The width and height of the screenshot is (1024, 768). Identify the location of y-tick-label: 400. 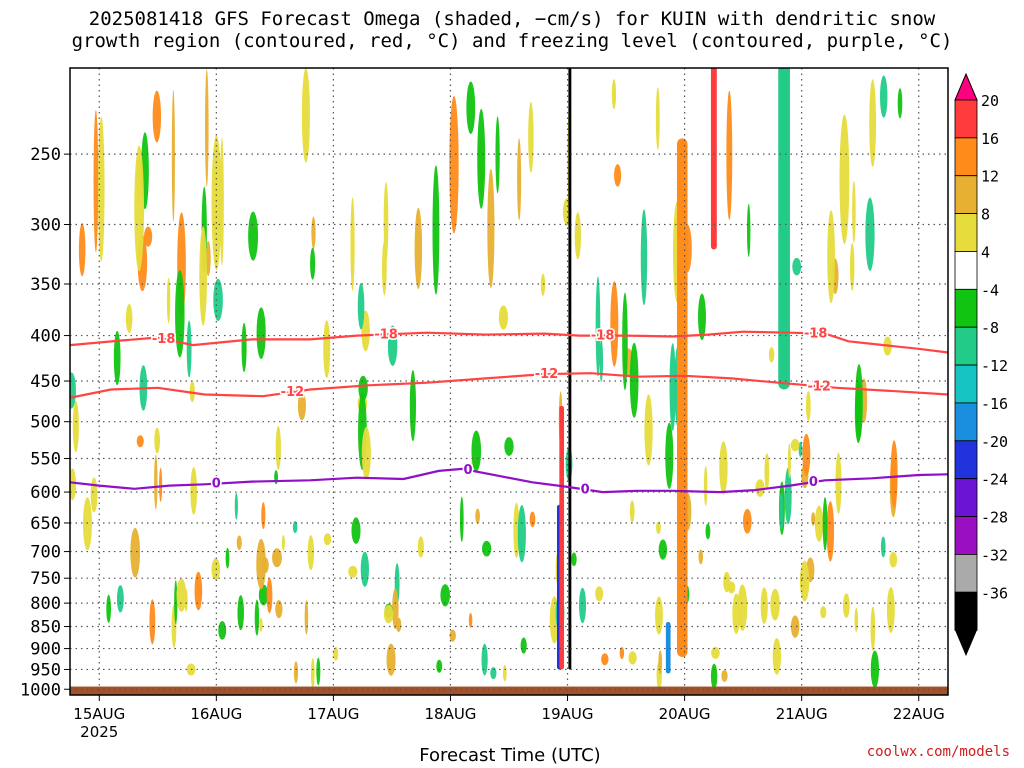
(45, 337).